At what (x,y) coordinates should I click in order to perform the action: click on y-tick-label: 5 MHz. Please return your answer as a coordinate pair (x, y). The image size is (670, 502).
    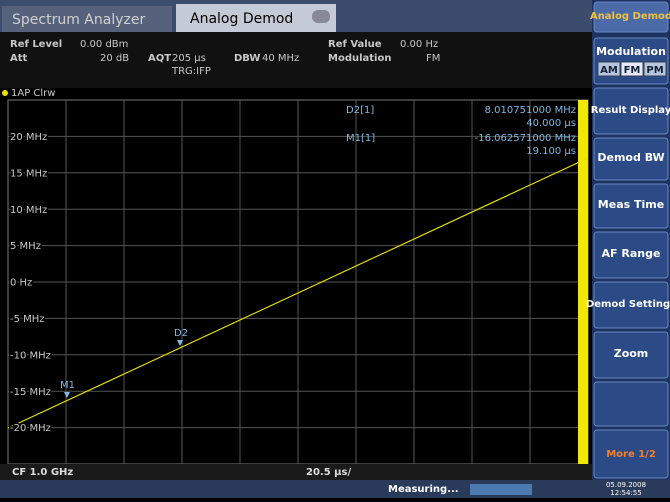
    Looking at the image, I should click on (25, 246).